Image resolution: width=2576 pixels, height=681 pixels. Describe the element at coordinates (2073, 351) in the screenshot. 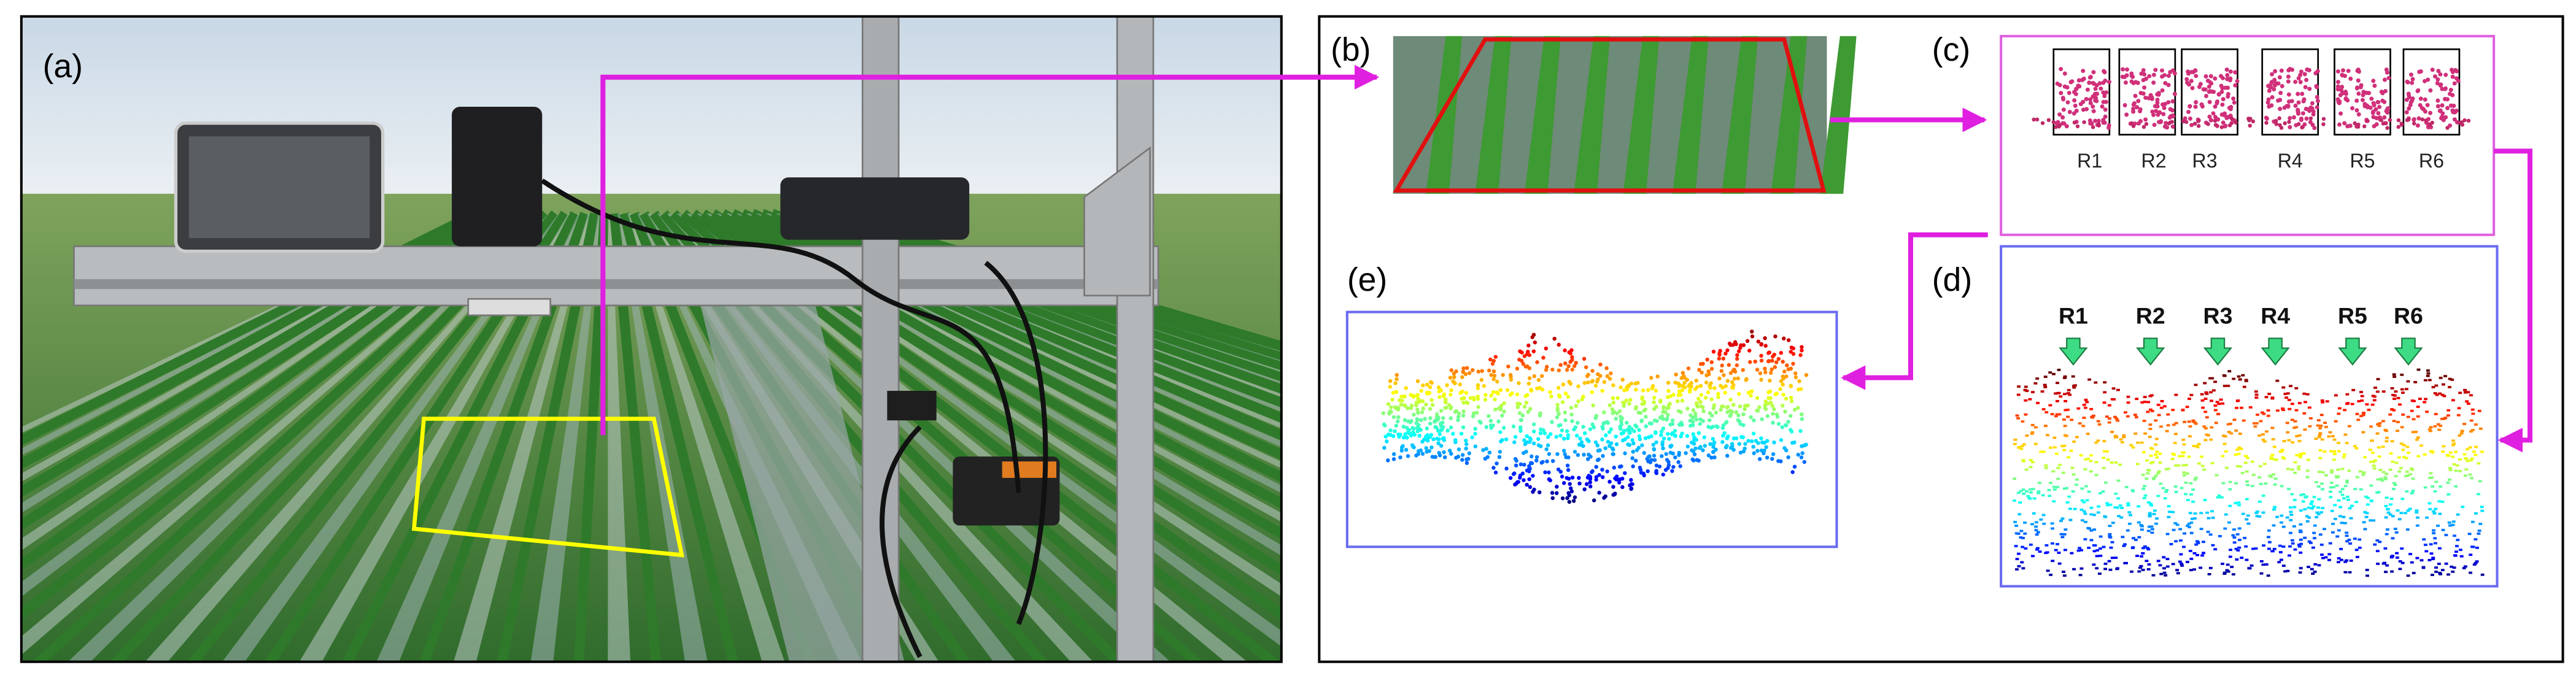

I see `row-arrow` at that location.